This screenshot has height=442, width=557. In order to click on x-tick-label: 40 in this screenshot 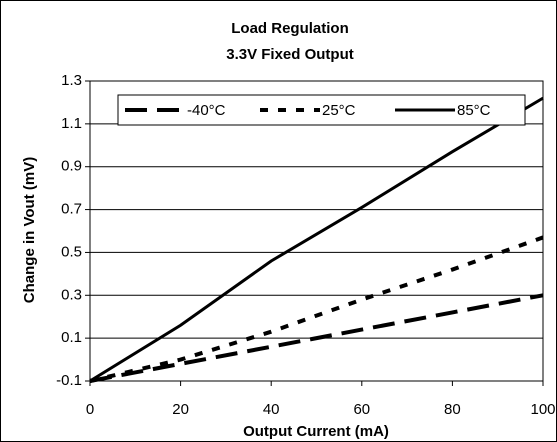, I will do `click(271, 409)`.